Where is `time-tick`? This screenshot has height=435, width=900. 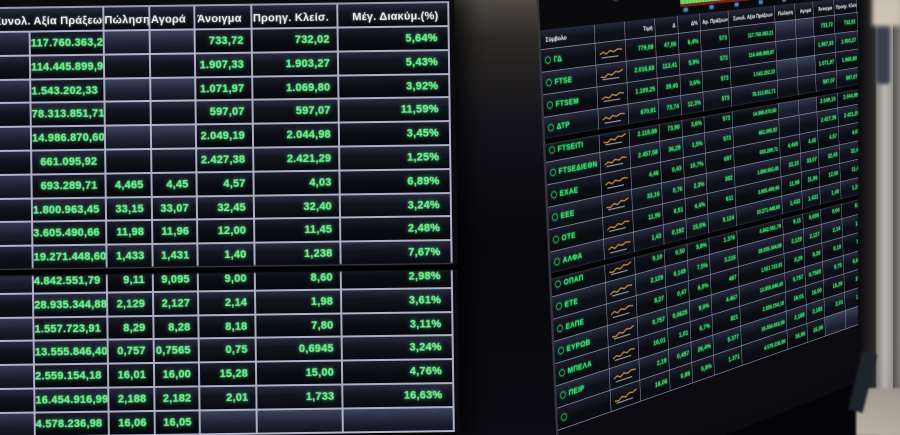 time-tick is located at coordinates (685, 9).